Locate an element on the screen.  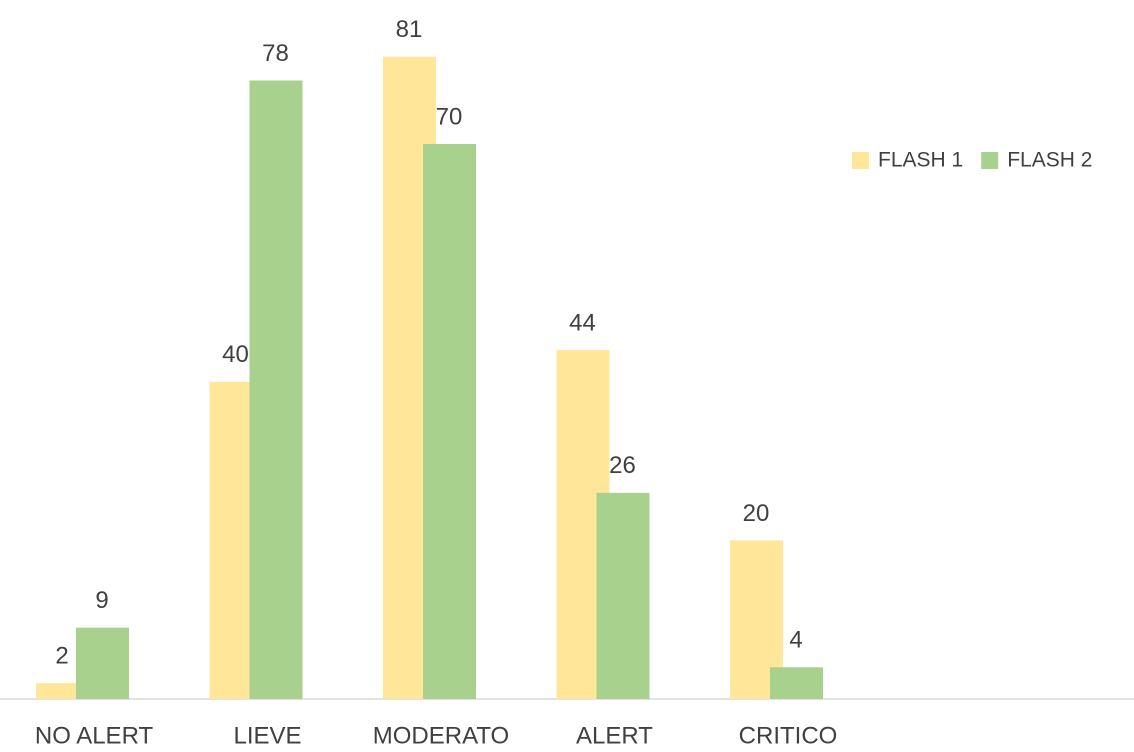
data-label: 2 is located at coordinates (61, 655).